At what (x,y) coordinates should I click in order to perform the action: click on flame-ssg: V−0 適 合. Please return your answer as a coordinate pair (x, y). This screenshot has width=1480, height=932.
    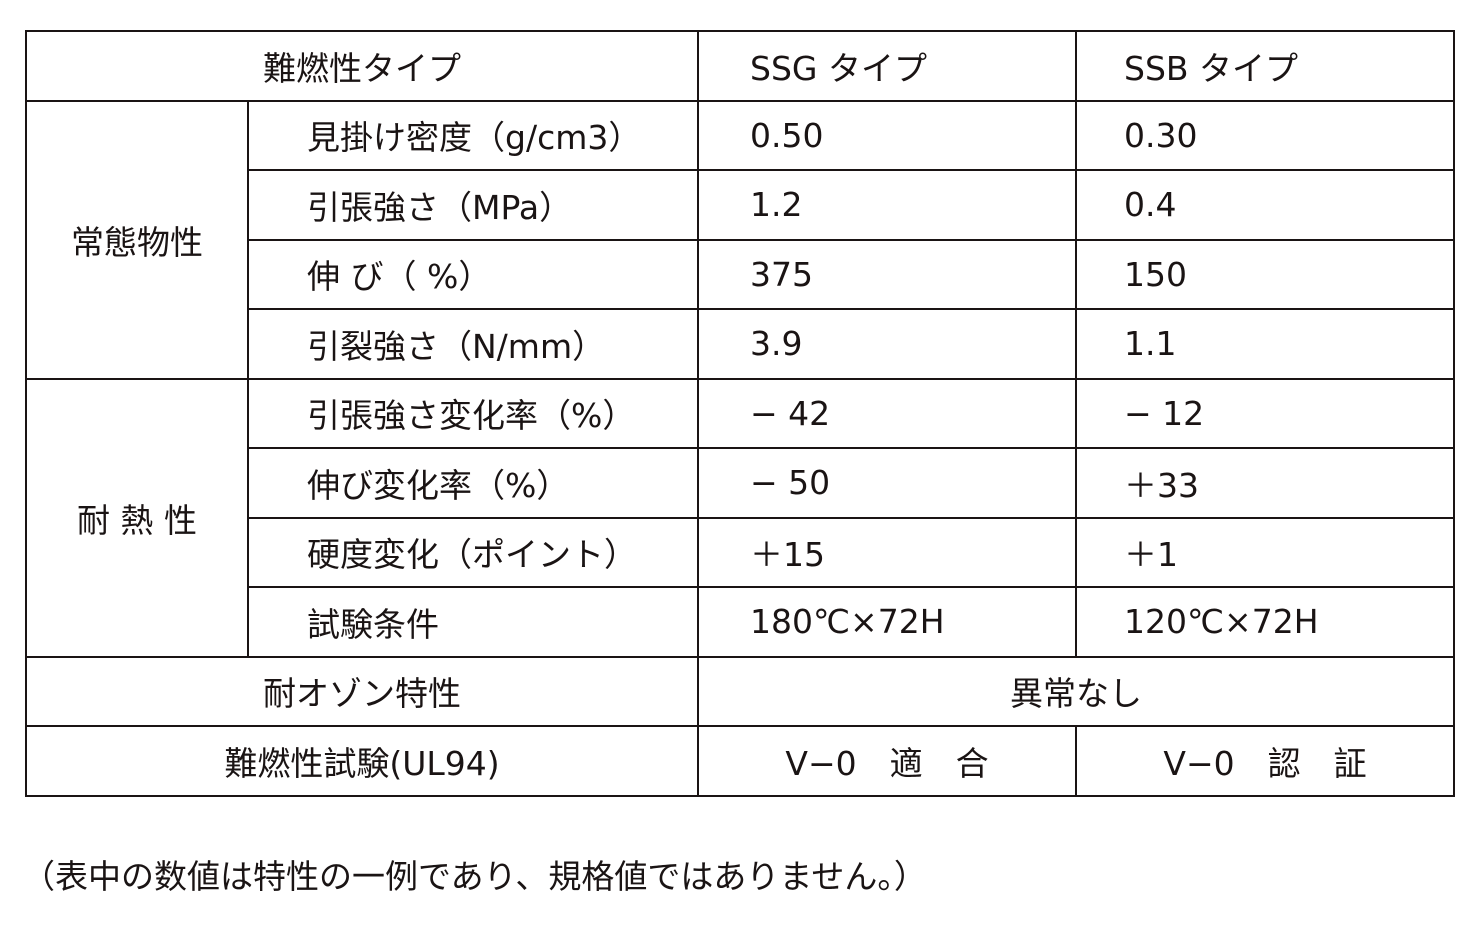
    Looking at the image, I should click on (887, 761).